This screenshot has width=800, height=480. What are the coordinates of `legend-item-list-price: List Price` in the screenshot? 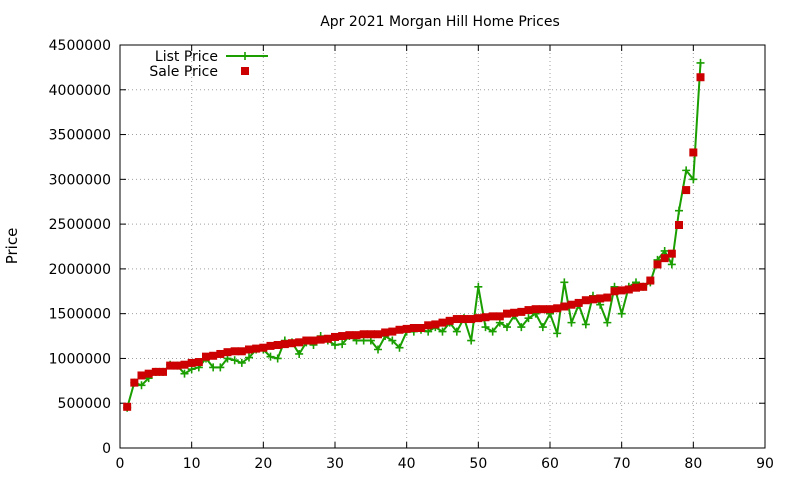 It's located at (211, 57).